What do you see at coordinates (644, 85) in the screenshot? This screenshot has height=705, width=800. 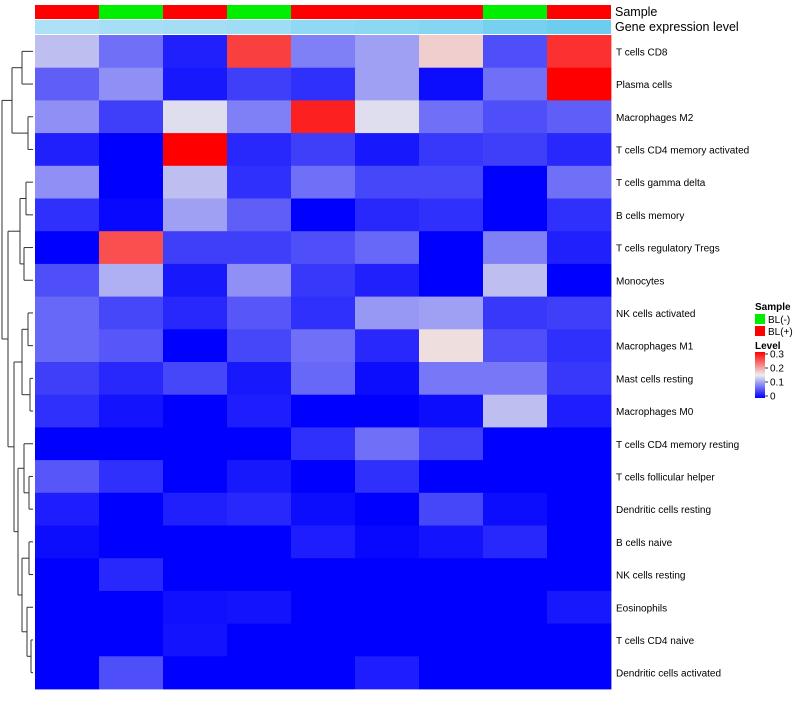 I see `row-label: Plasma cells` at bounding box center [644, 85].